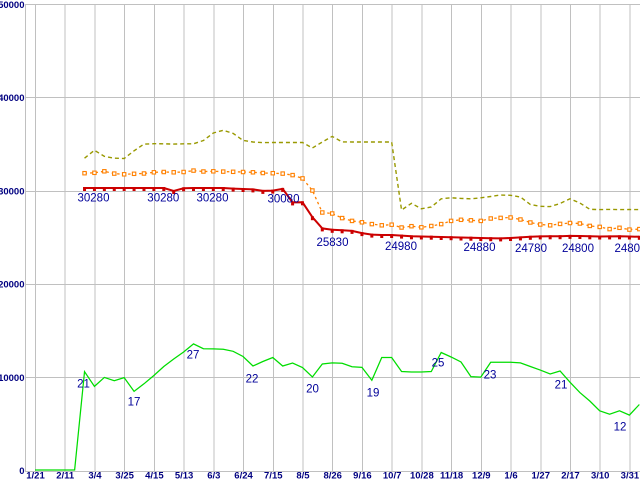 The image size is (640, 480). Describe the element at coordinates (154, 475) in the screenshot. I see `svg-text: 4/15` at that location.